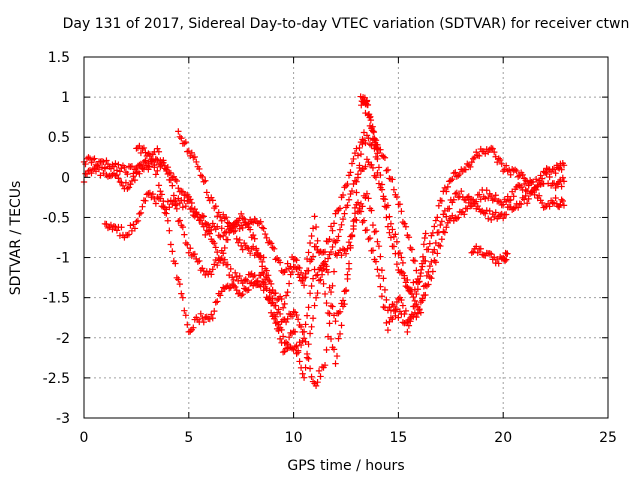  What do you see at coordinates (188, 438) in the screenshot?
I see `x-tick-label: 5` at bounding box center [188, 438].